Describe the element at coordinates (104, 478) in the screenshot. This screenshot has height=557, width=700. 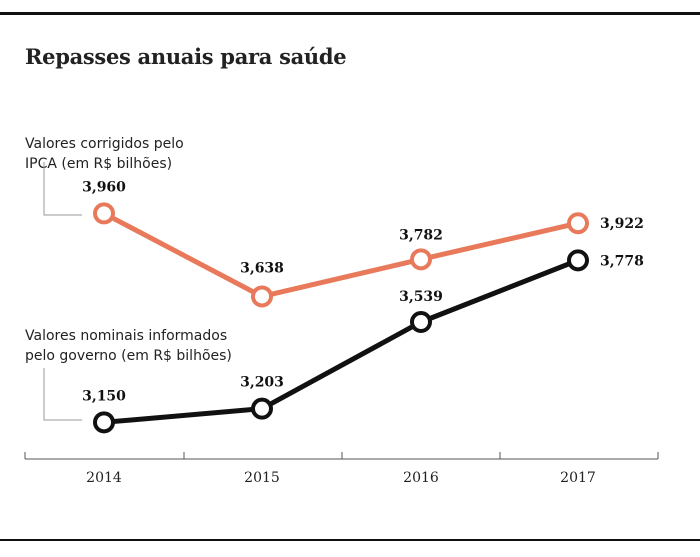
I see `x-tick-label: 2014` at that location.